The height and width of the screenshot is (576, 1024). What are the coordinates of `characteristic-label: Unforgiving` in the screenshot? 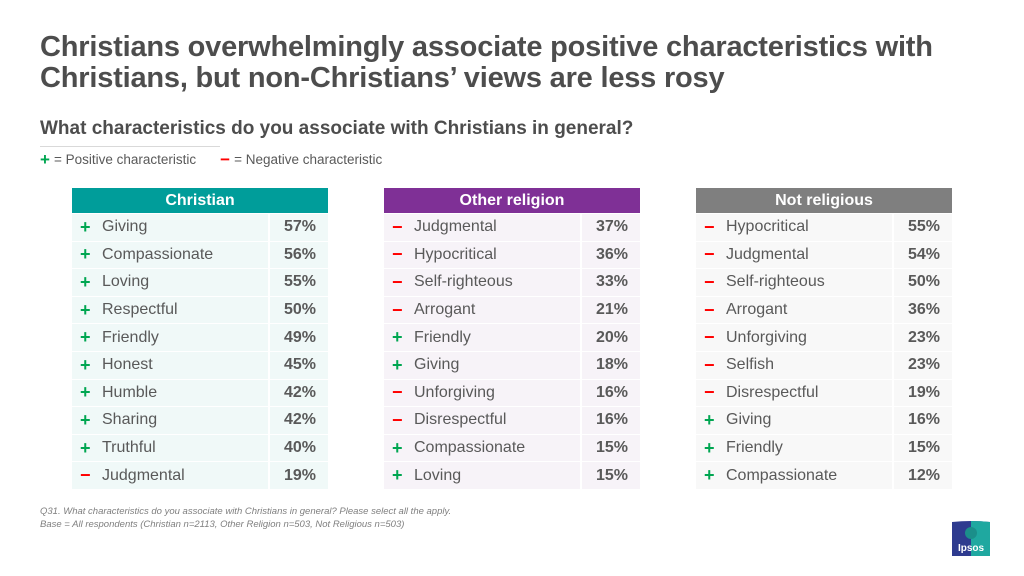 It's located at (454, 392).